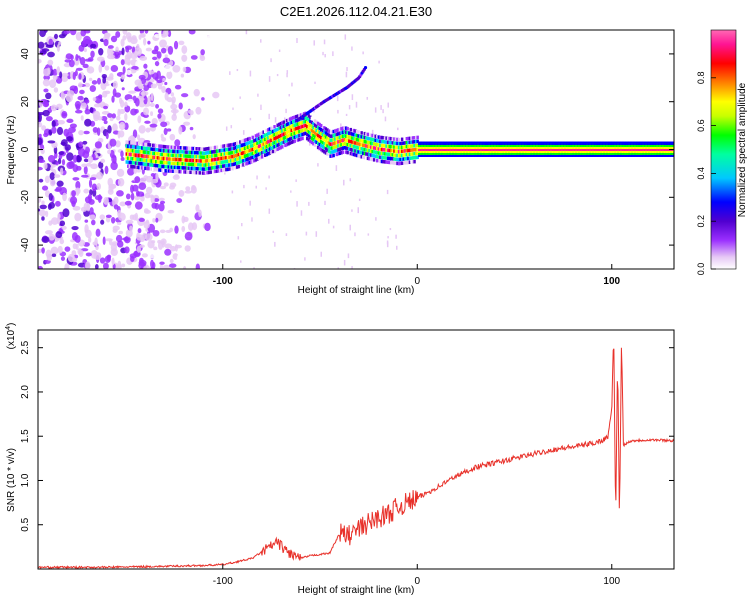  I want to click on colorbar-tick-label: 0.4, so click(701, 173).